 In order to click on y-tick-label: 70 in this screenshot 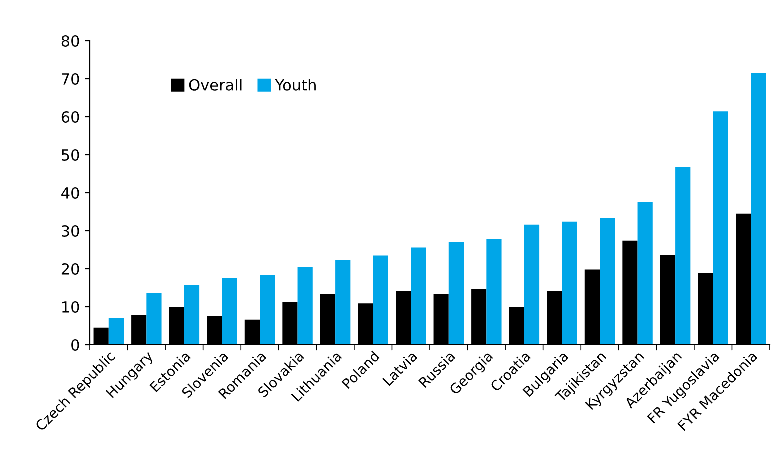, I will do `click(71, 79)`.